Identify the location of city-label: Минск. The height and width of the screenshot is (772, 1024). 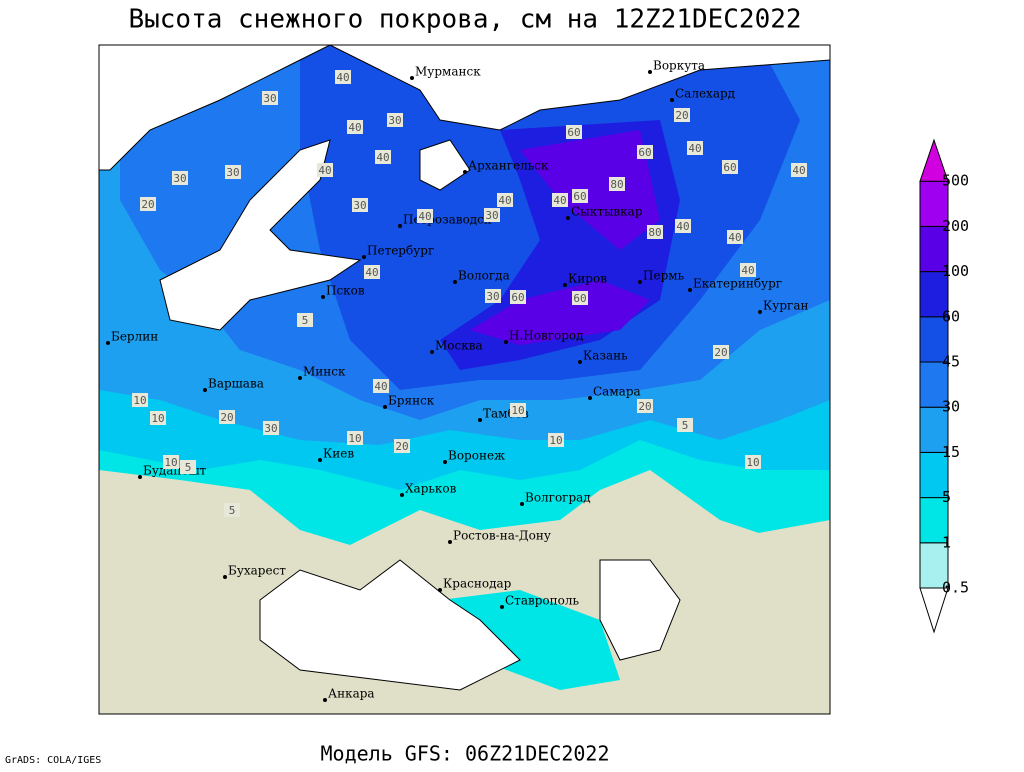
(324, 372).